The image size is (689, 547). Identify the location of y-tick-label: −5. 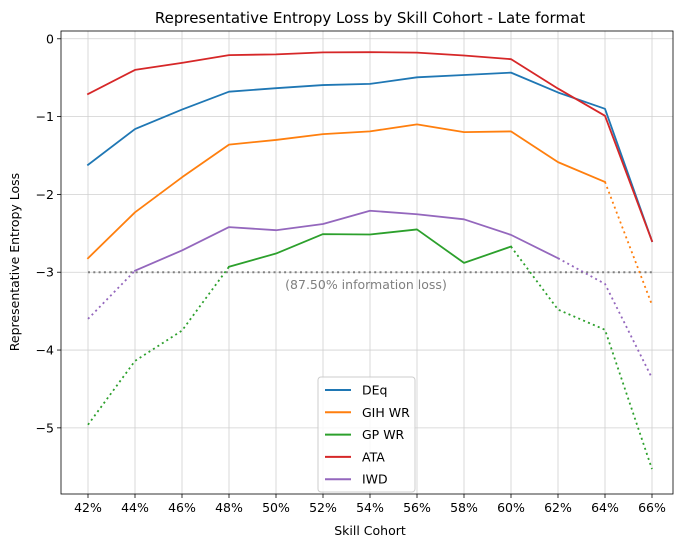
(45, 427).